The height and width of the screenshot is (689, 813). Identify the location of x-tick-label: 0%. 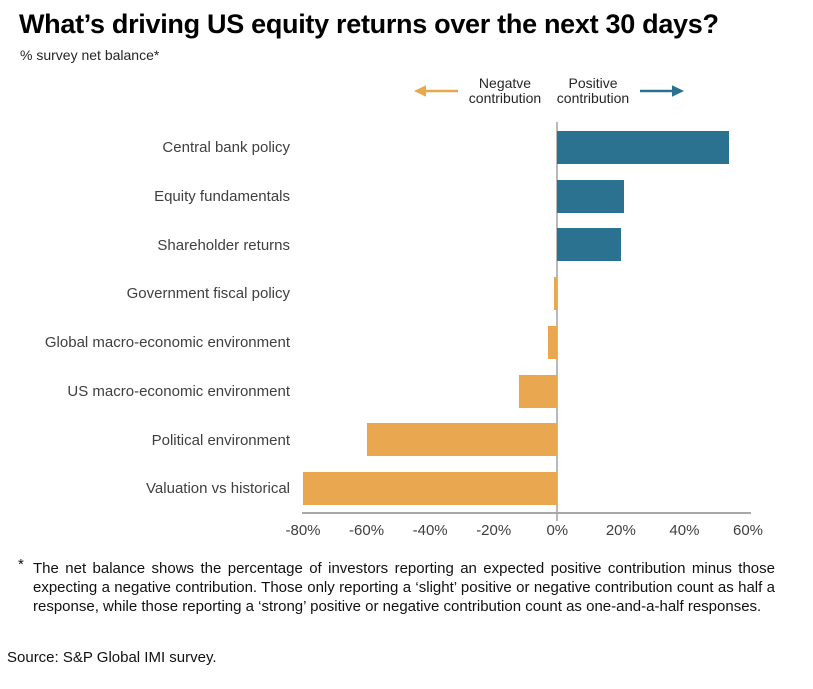
(557, 530).